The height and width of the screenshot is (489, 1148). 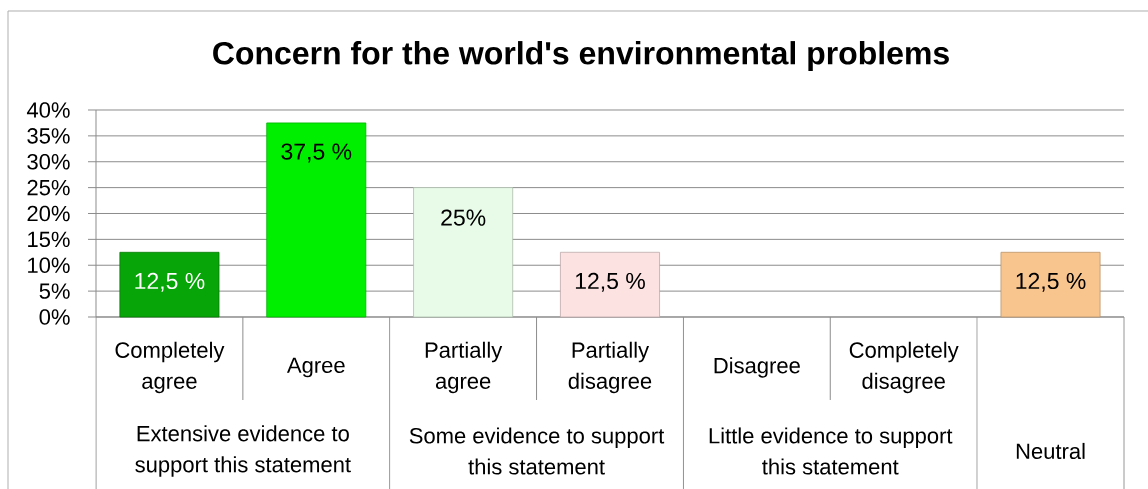 I want to click on y-tick-label: 20%, so click(x=48, y=213).